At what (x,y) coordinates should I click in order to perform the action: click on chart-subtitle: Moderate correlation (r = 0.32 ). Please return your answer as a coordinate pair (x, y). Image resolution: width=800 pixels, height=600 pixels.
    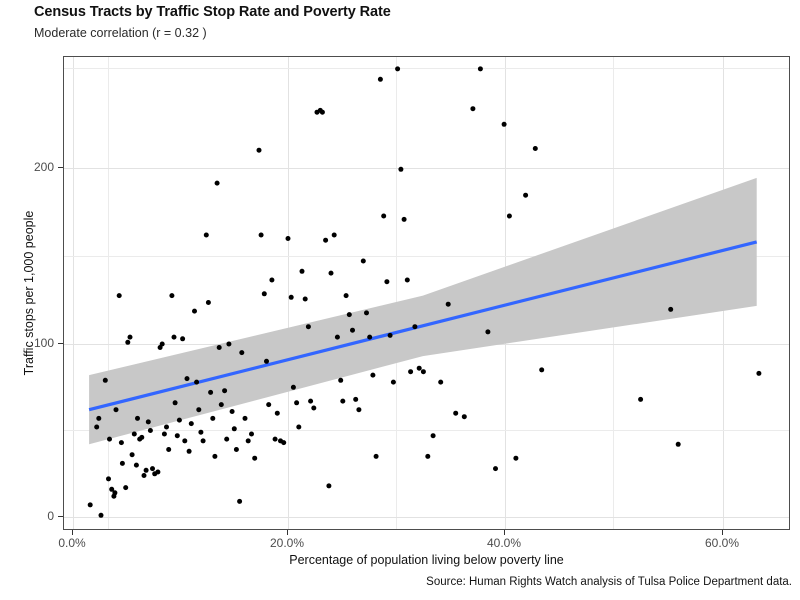
    Looking at the image, I should click on (120, 33).